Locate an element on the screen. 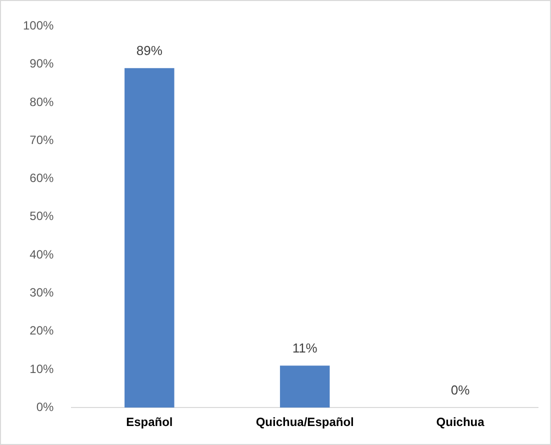 The image size is (551, 445). y-tick-label: 40% is located at coordinates (42, 254).